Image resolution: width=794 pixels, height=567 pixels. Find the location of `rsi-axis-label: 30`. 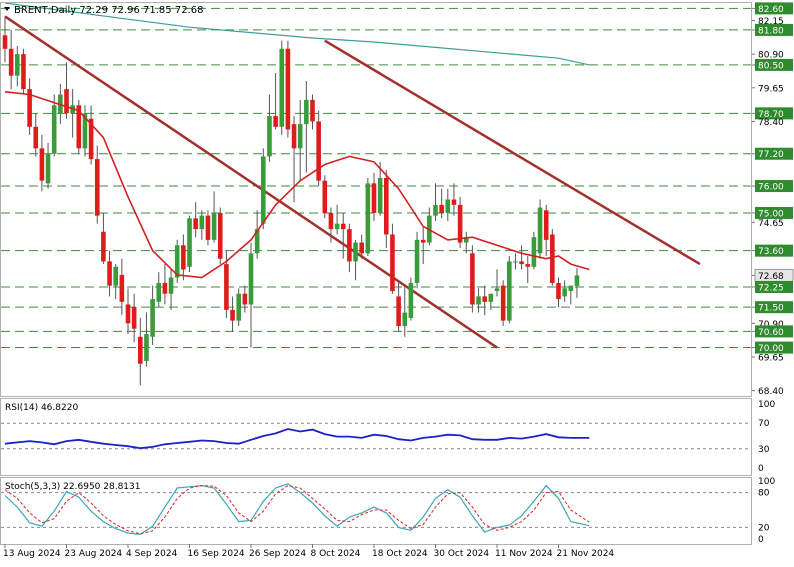

rsi-axis-label: 30 is located at coordinates (764, 450).